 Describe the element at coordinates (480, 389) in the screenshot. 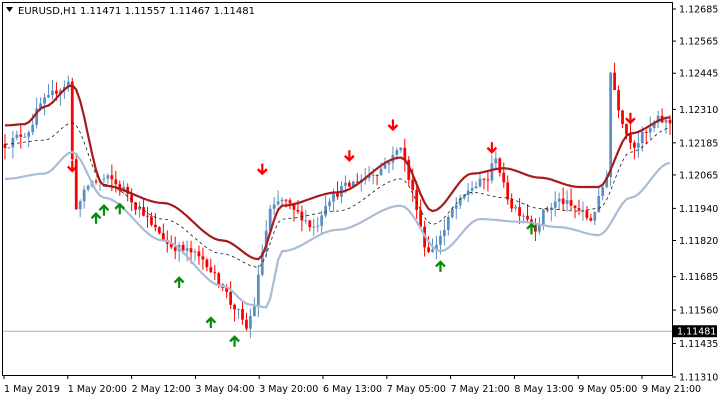

I see `x-tick-label: 7 May 21:00` at that location.